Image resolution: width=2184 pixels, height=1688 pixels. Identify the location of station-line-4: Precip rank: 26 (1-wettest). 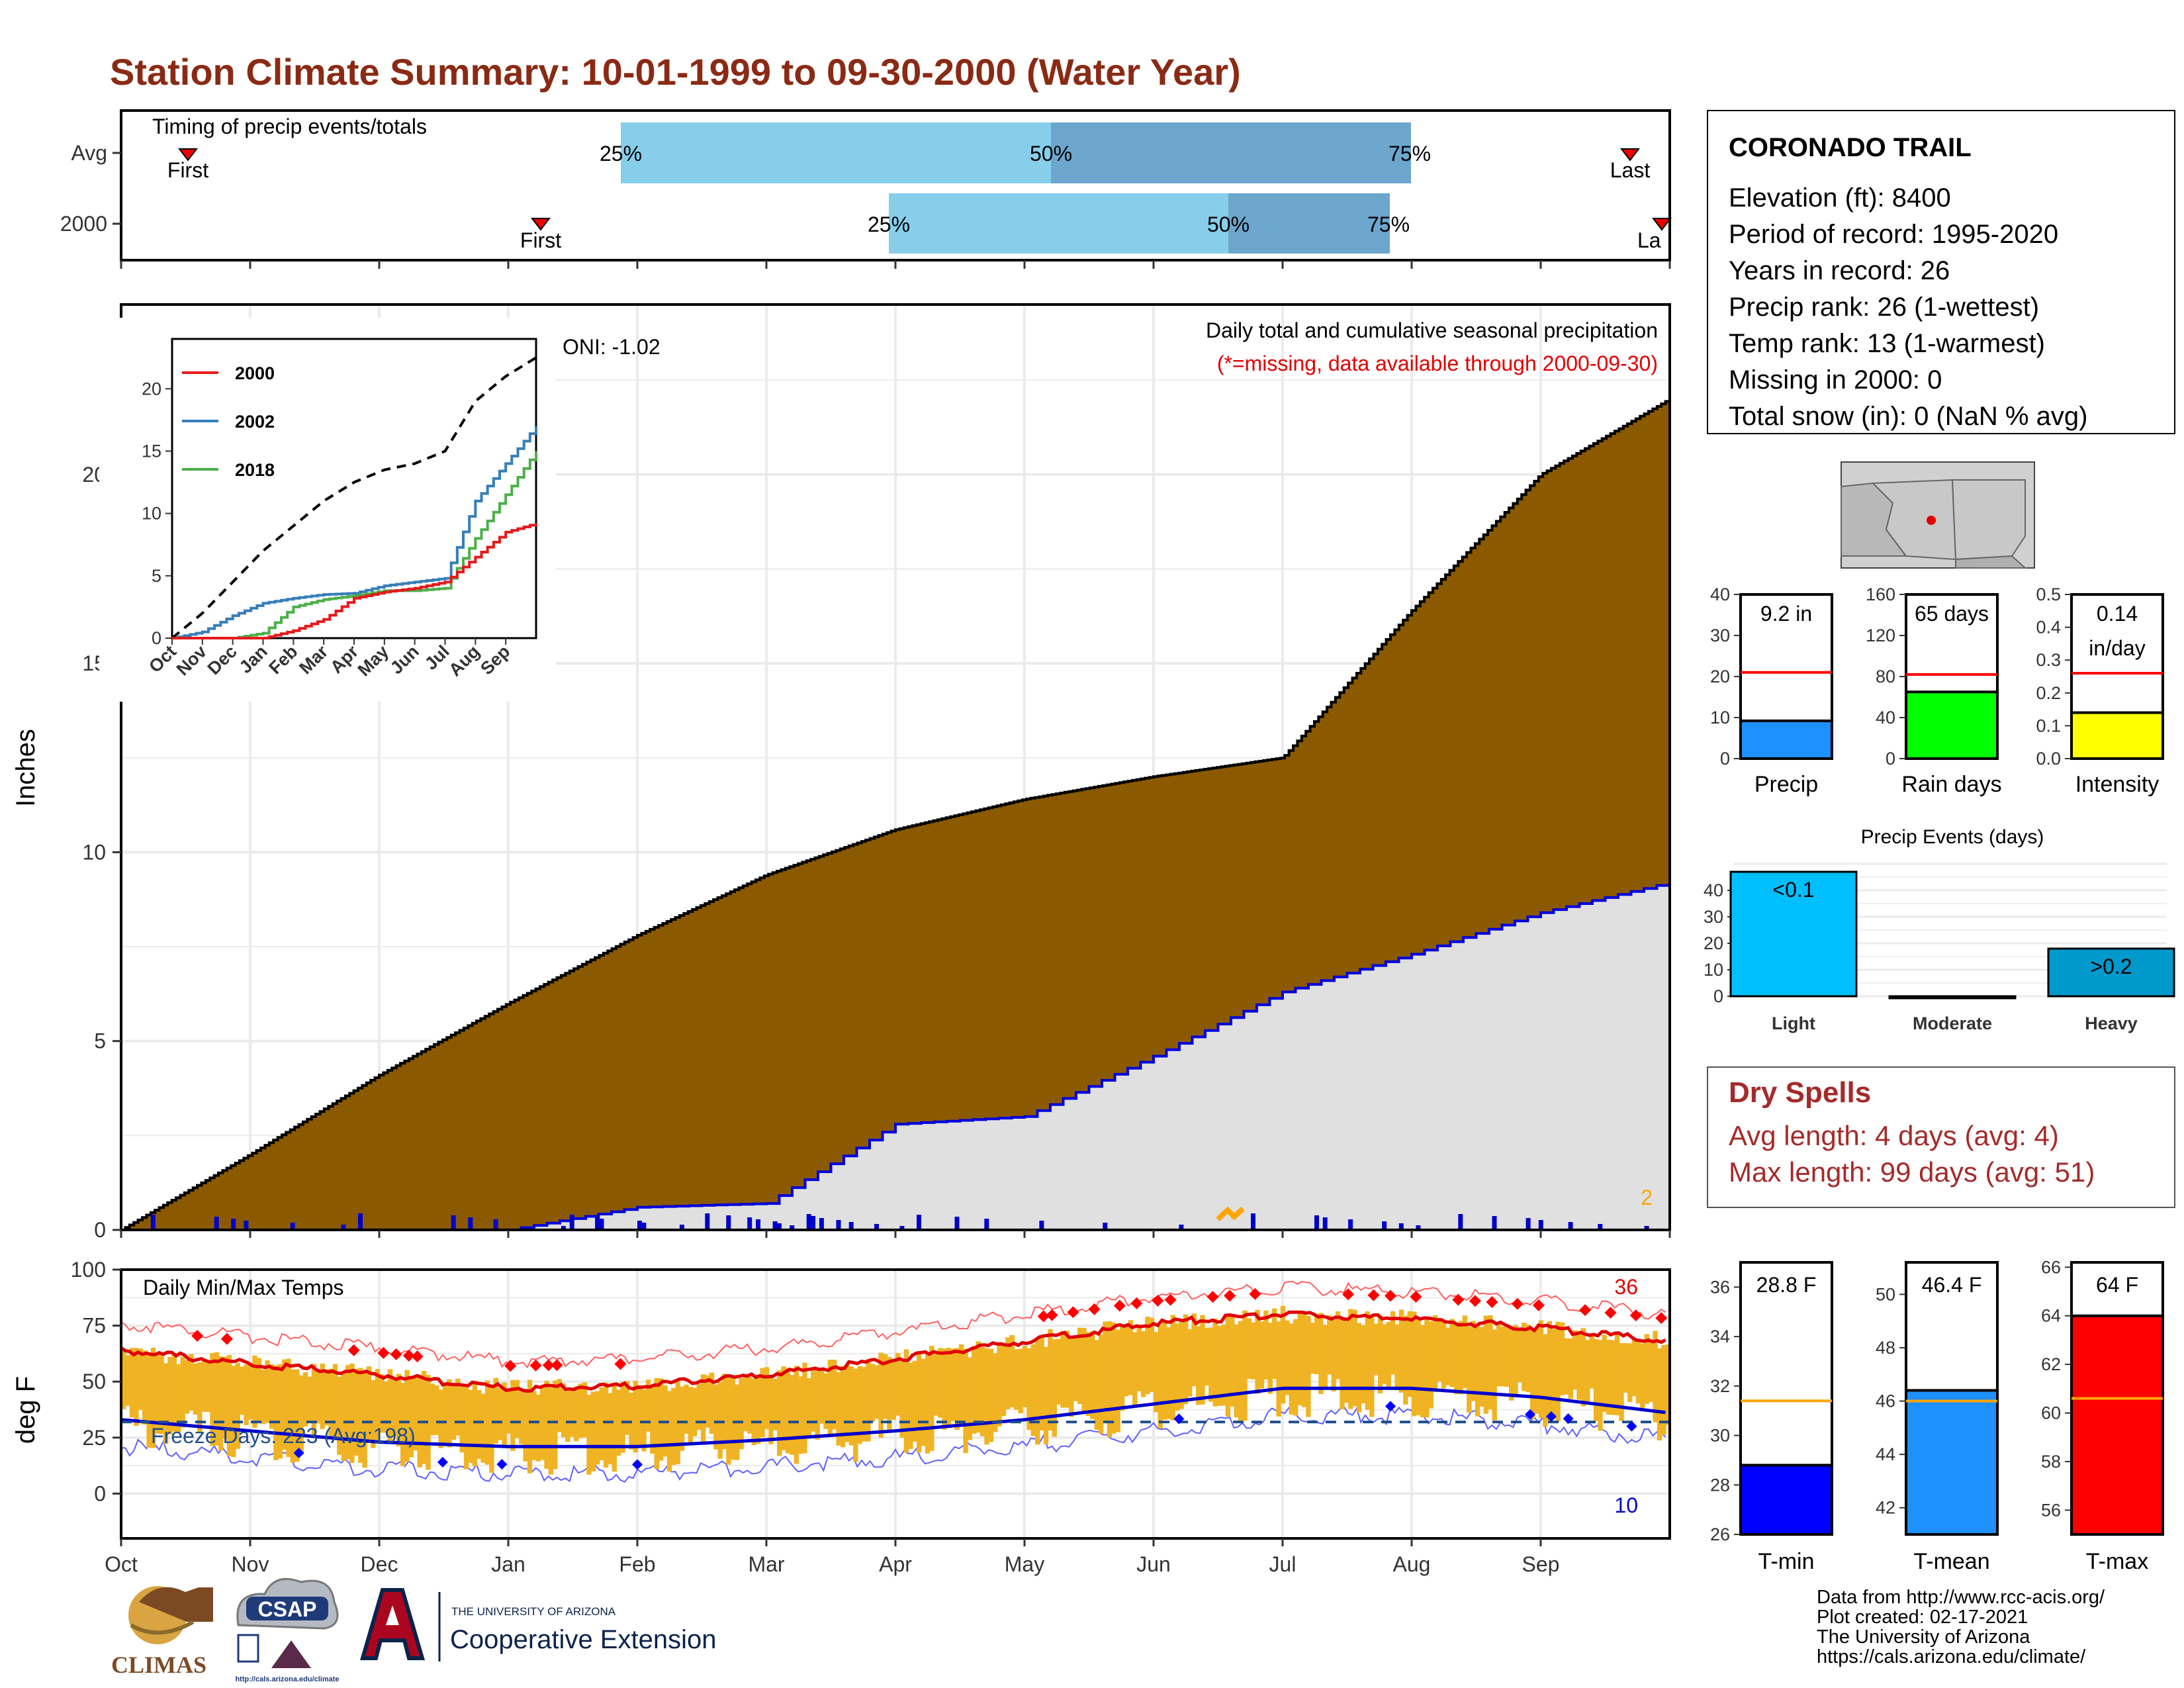
(1884, 307).